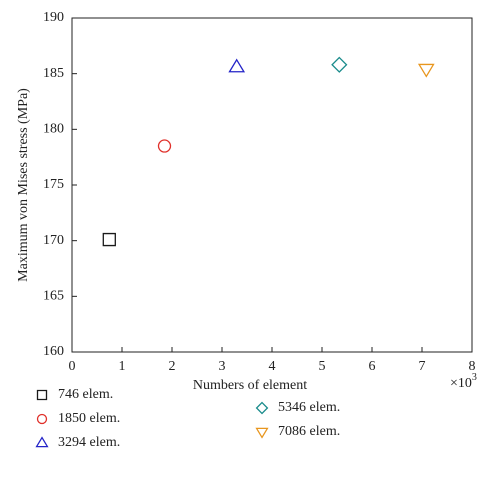 This screenshot has width=500, height=501. What do you see at coordinates (472, 366) in the screenshot?
I see `x-tick-label: 8` at bounding box center [472, 366].